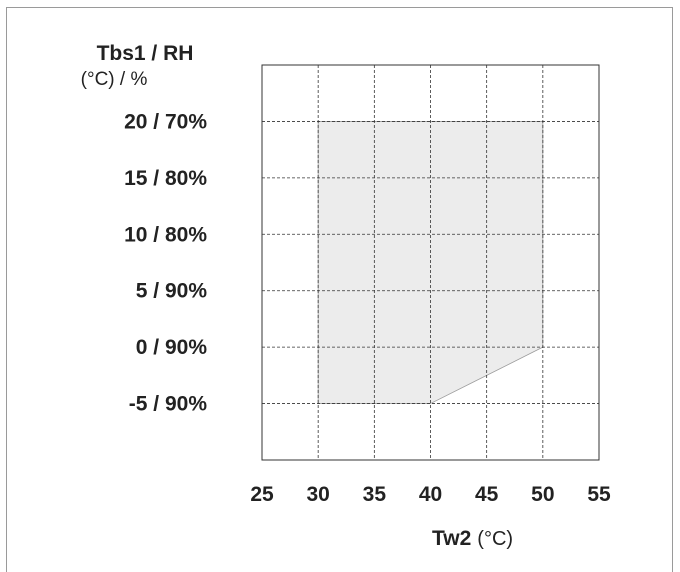 The width and height of the screenshot is (680, 572). What do you see at coordinates (165, 234) in the screenshot?
I see `y-tick-label: 10 / 80%` at bounding box center [165, 234].